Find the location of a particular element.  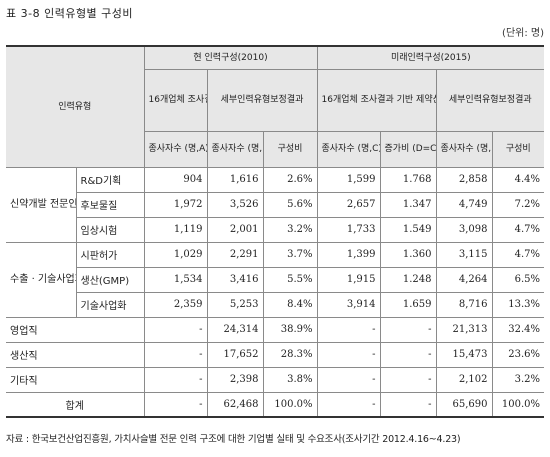

cell-e: 4,264 is located at coordinates (464, 279).